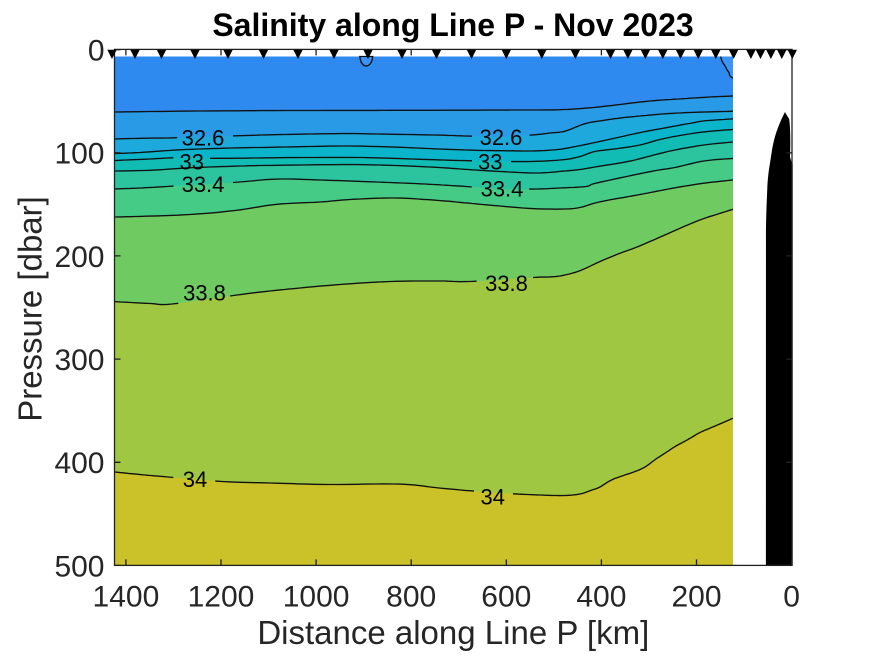 Image resolution: width=875 pixels, height=656 pixels. Describe the element at coordinates (453, 632) in the screenshot. I see `svg-text: Distance along Line P [km]` at that location.